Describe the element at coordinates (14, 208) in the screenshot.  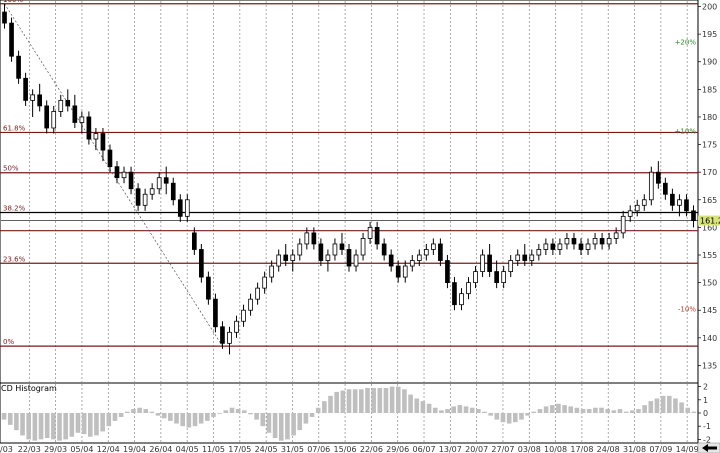
I see `fib-level-label: 38.2%` at that location.